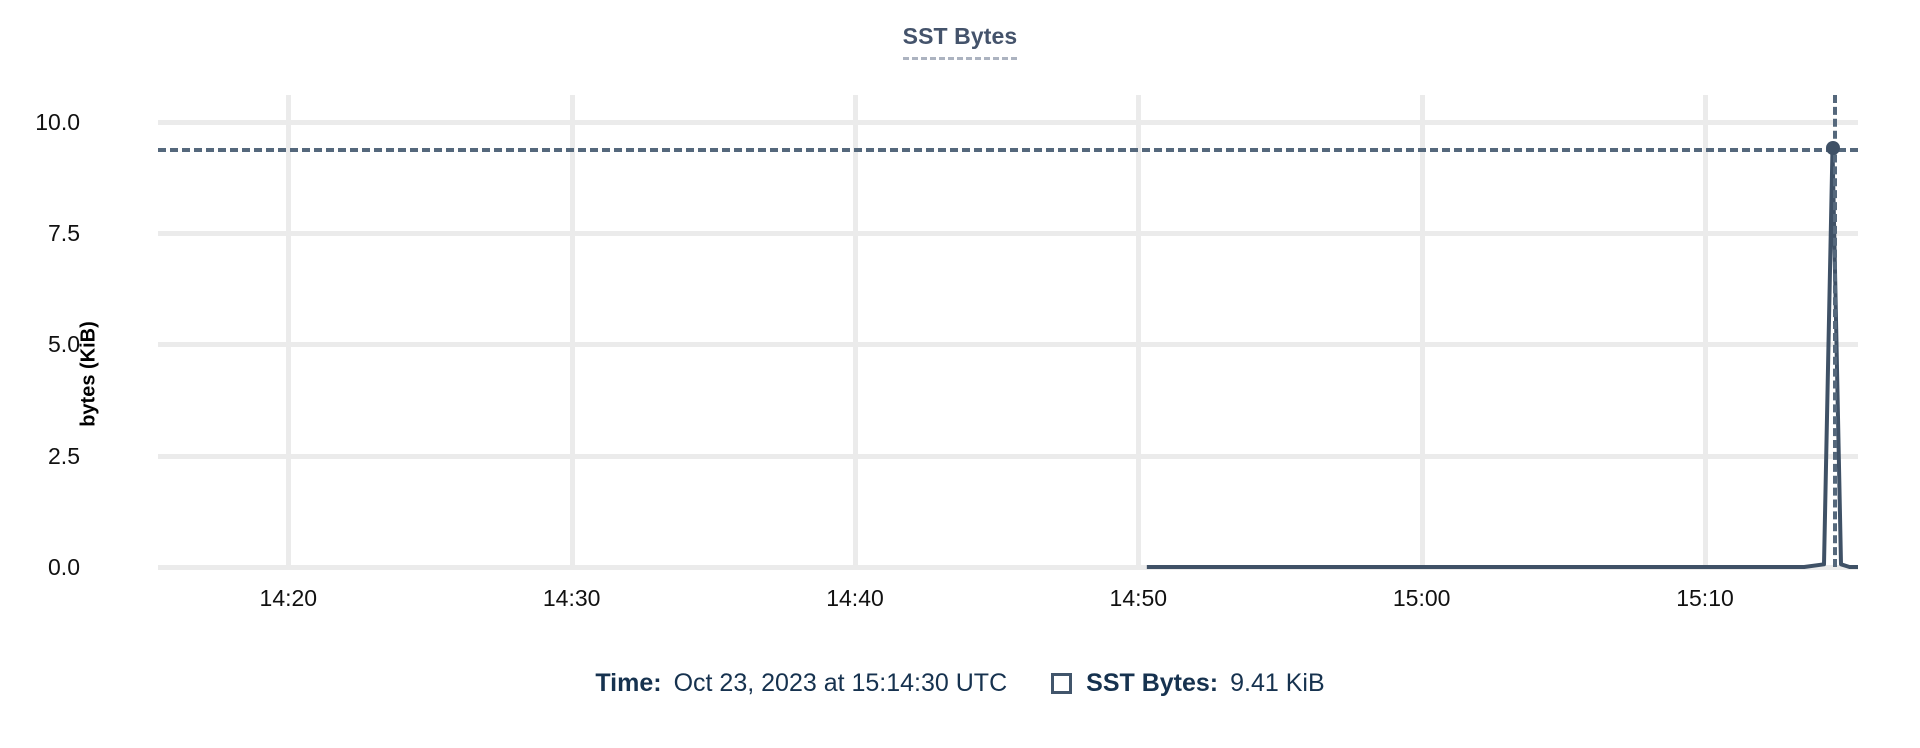  I want to click on y-tick-label: 0.0, so click(64, 567).